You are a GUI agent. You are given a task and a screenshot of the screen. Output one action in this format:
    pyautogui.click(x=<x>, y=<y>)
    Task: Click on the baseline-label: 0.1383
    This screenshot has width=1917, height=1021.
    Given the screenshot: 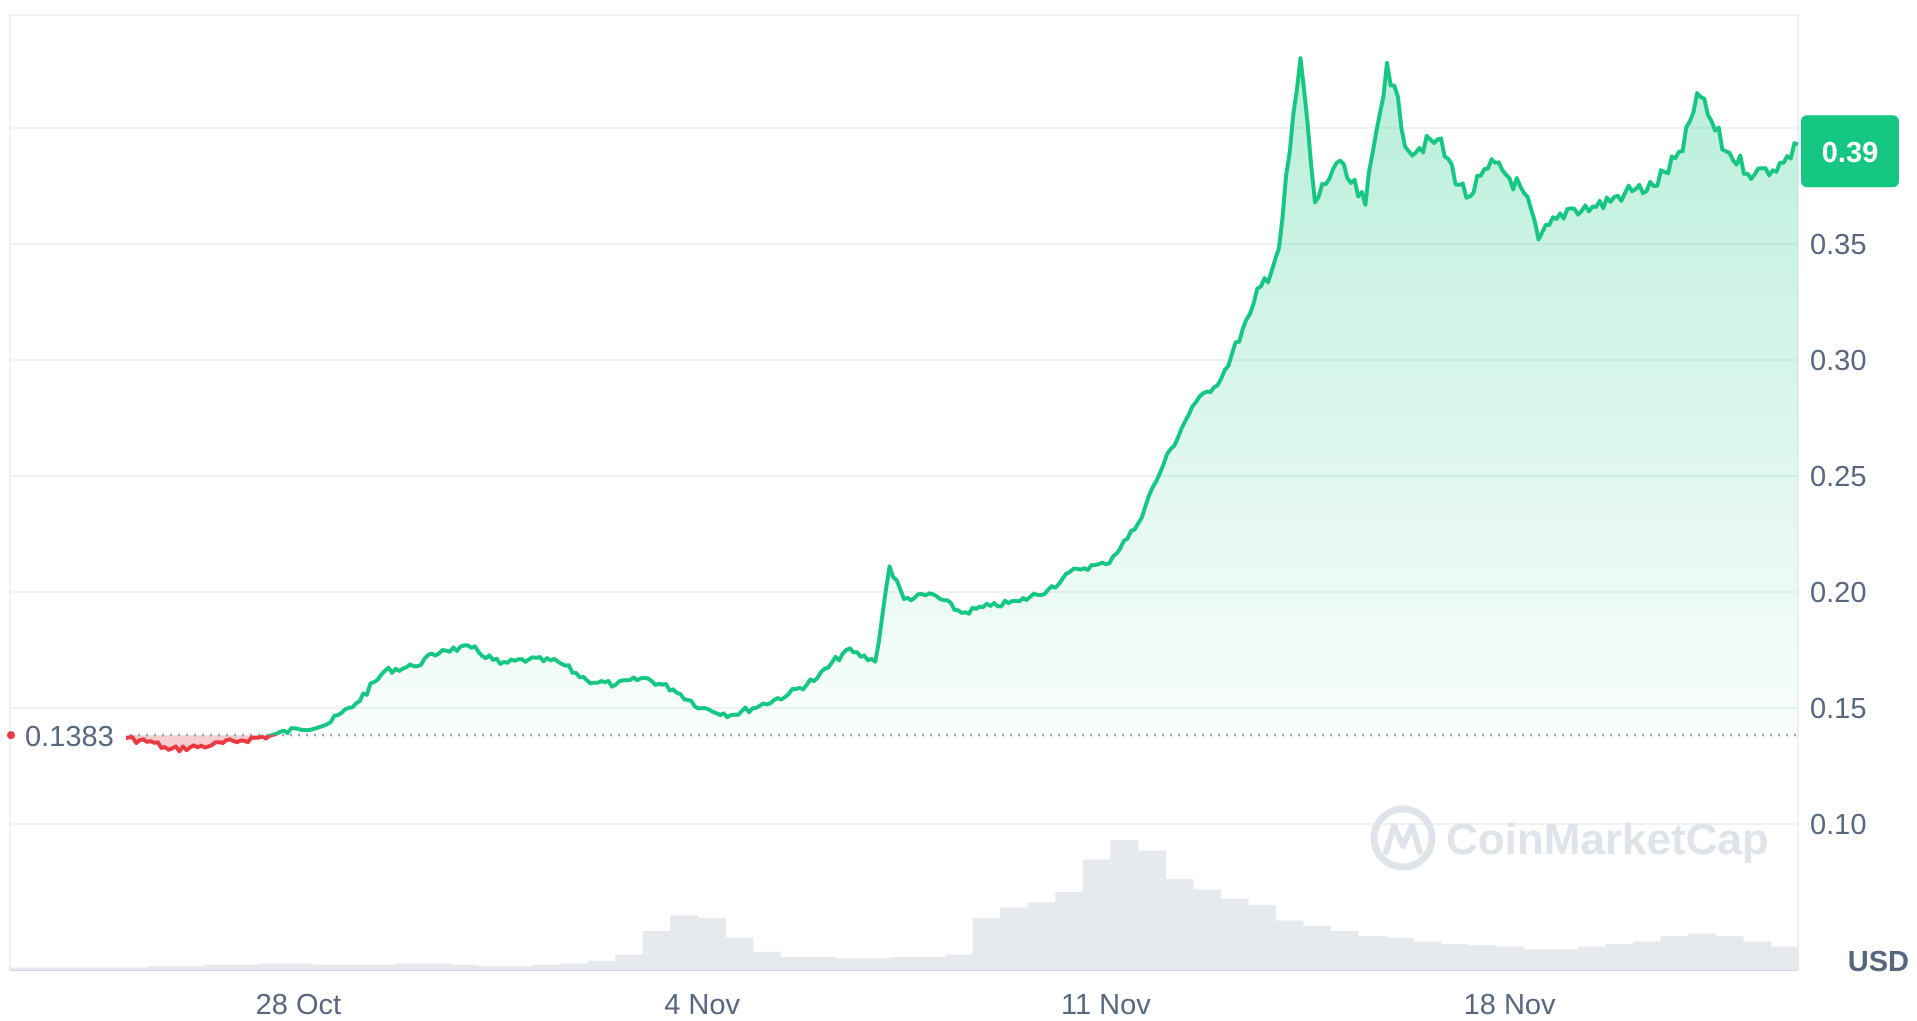 What is the action you would take?
    pyautogui.click(x=66, y=735)
    